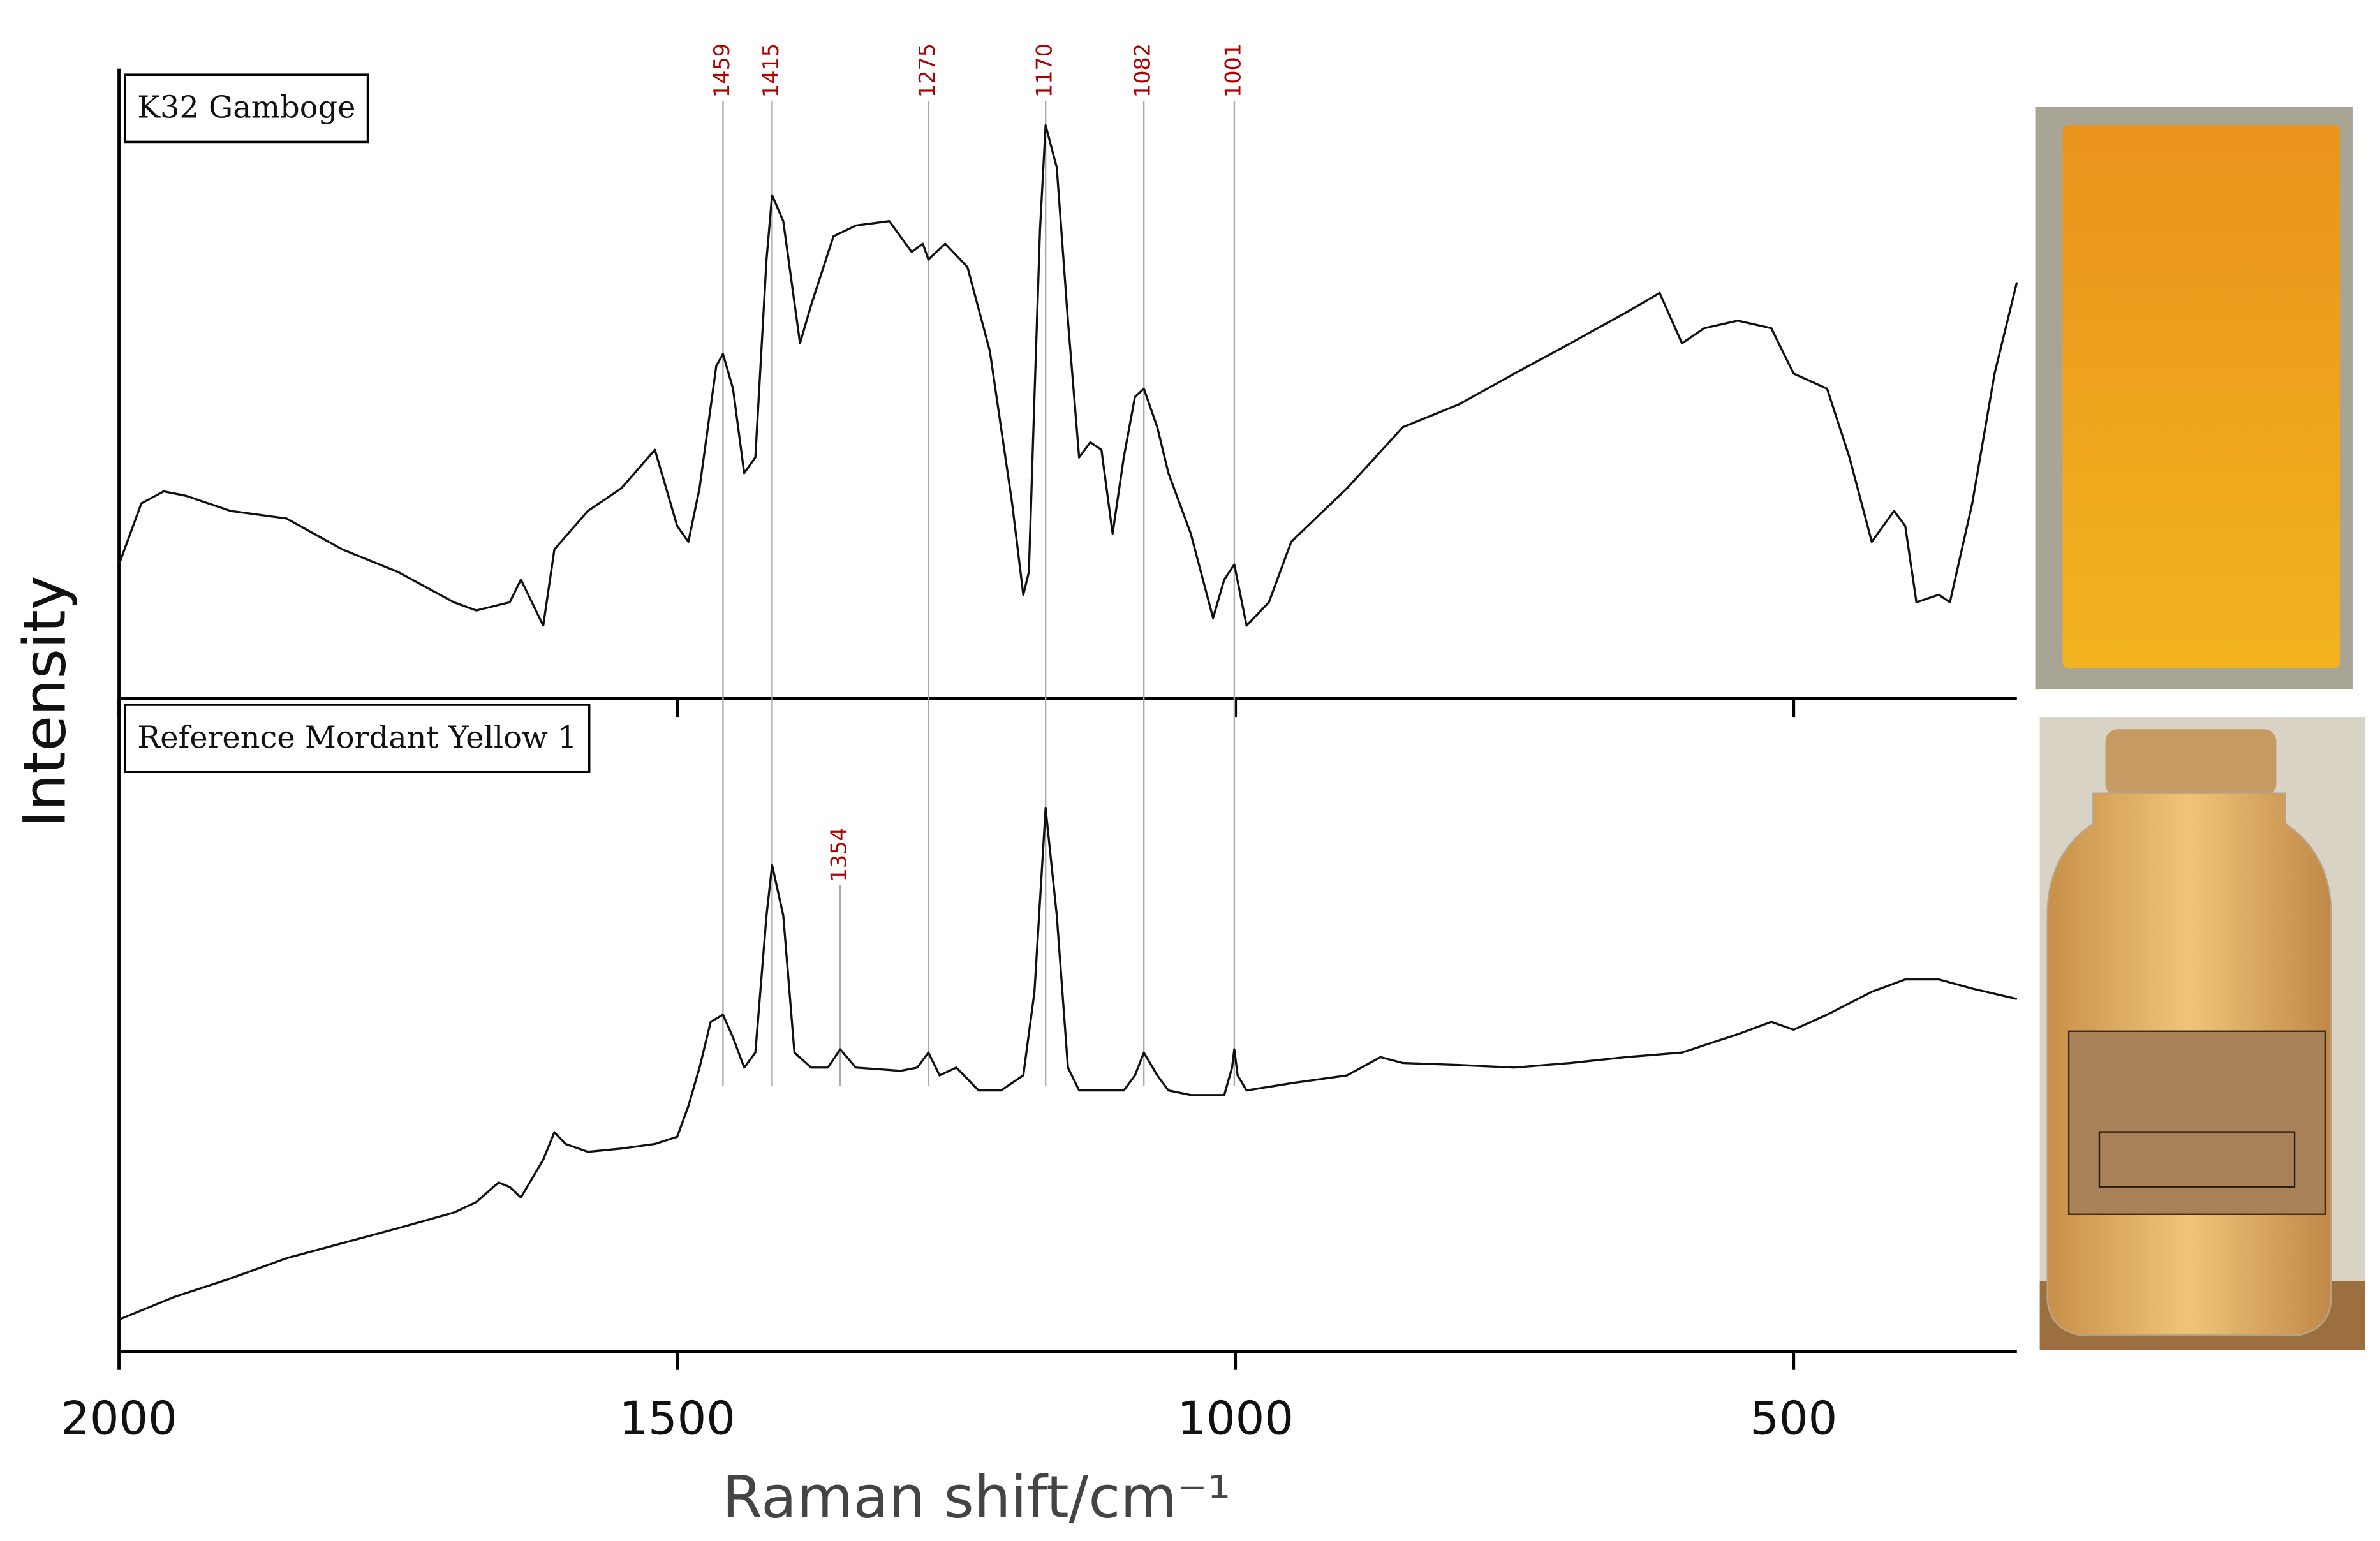  Describe the element at coordinates (44, 701) in the screenshot. I see `y-axis-title: Intensity` at that location.